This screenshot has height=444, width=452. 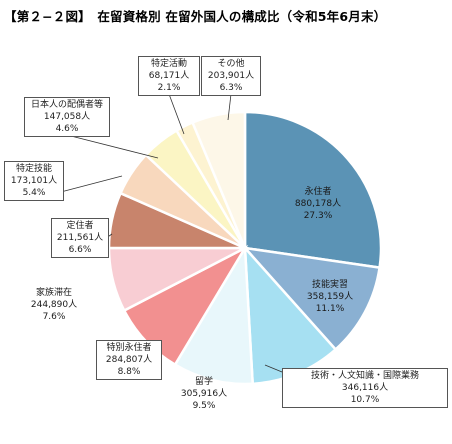 What do you see at coordinates (330, 309) in the screenshot?
I see `slice-percent: 11.1%` at bounding box center [330, 309].